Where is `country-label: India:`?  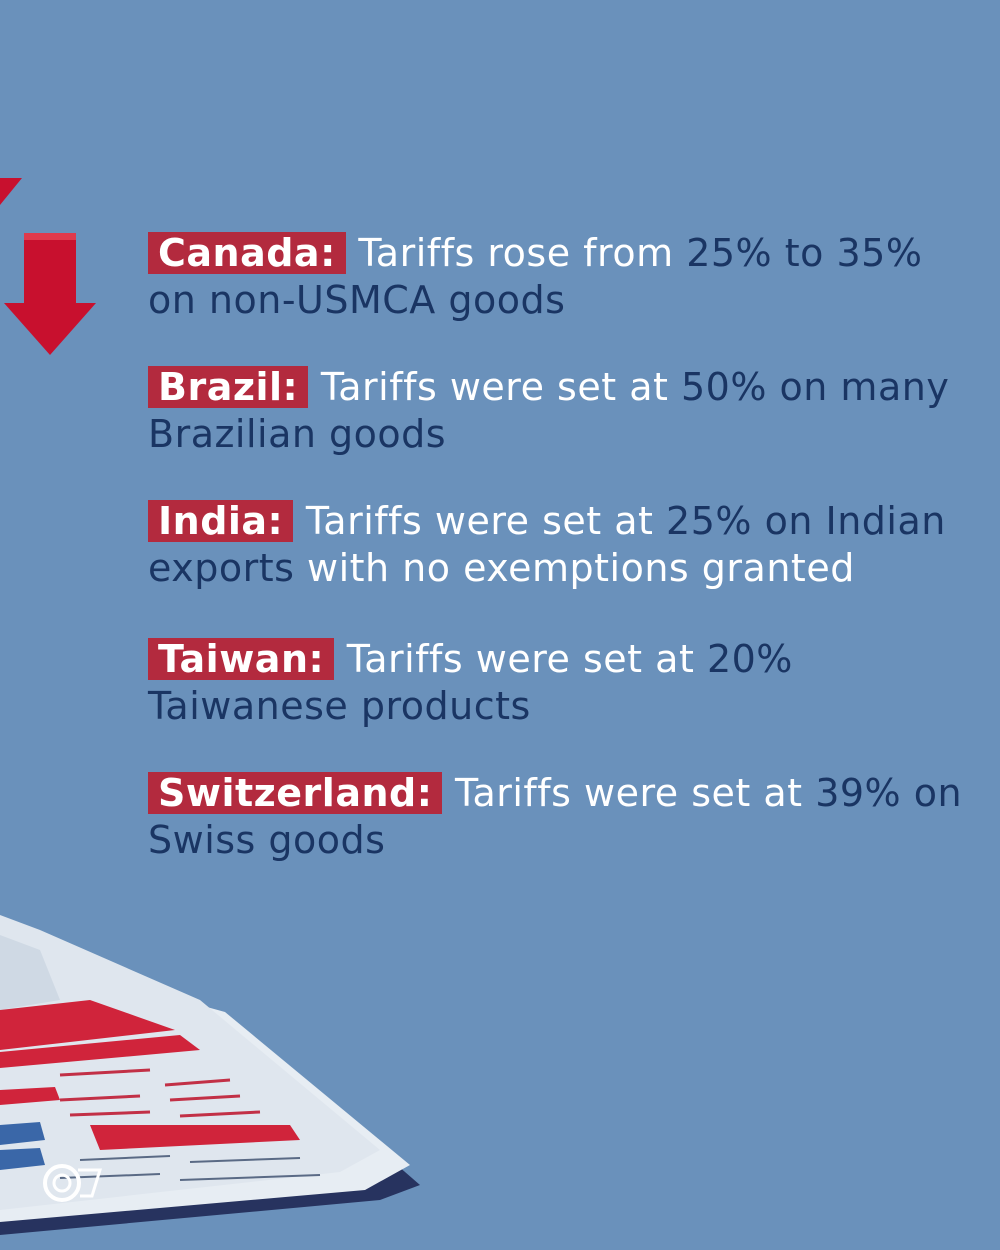
country-label: India: is located at coordinates (221, 521).